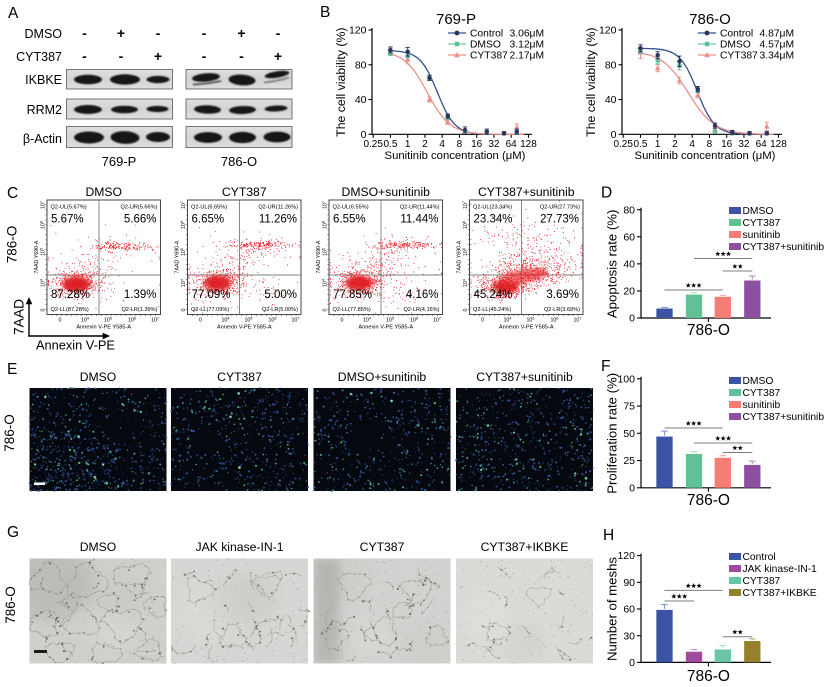 The width and height of the screenshot is (825, 687). What do you see at coordinates (629, 237) in the screenshot?
I see `svg-text: 60` at bounding box center [629, 237].